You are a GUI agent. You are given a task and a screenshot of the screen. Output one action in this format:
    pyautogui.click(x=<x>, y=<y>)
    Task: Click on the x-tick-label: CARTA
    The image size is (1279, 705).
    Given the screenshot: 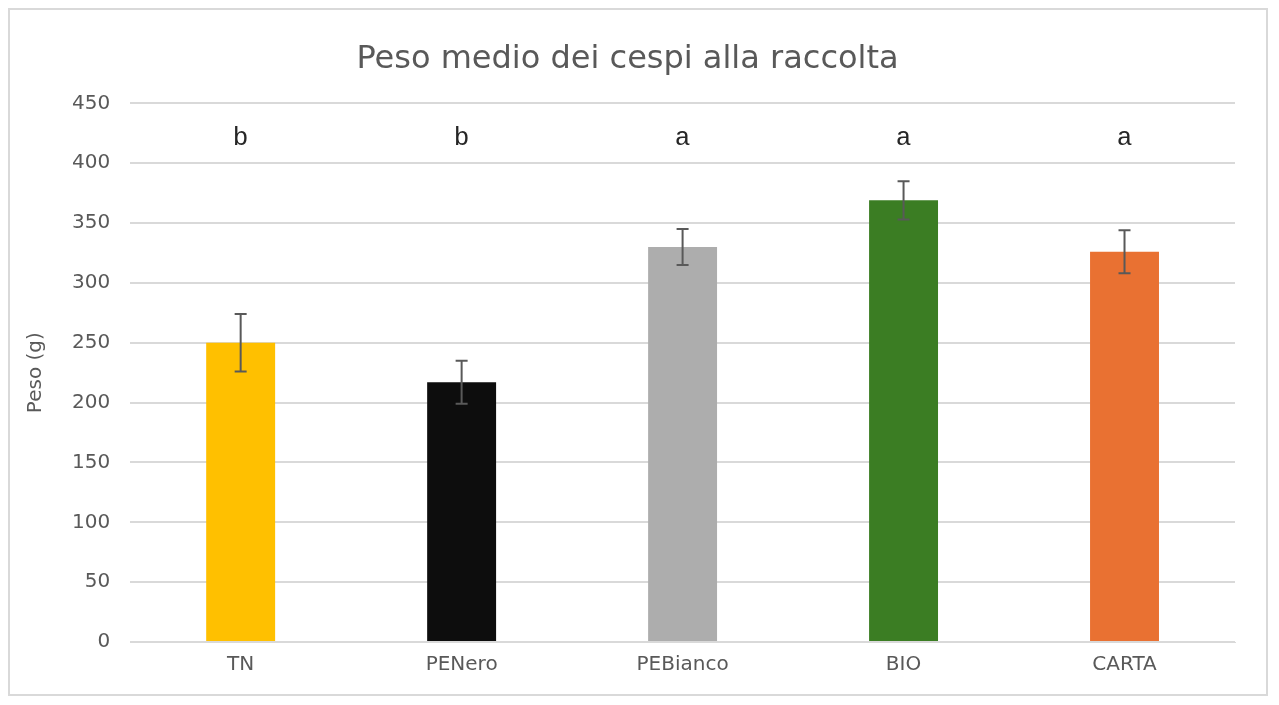 What is the action you would take?
    pyautogui.click(x=1125, y=663)
    